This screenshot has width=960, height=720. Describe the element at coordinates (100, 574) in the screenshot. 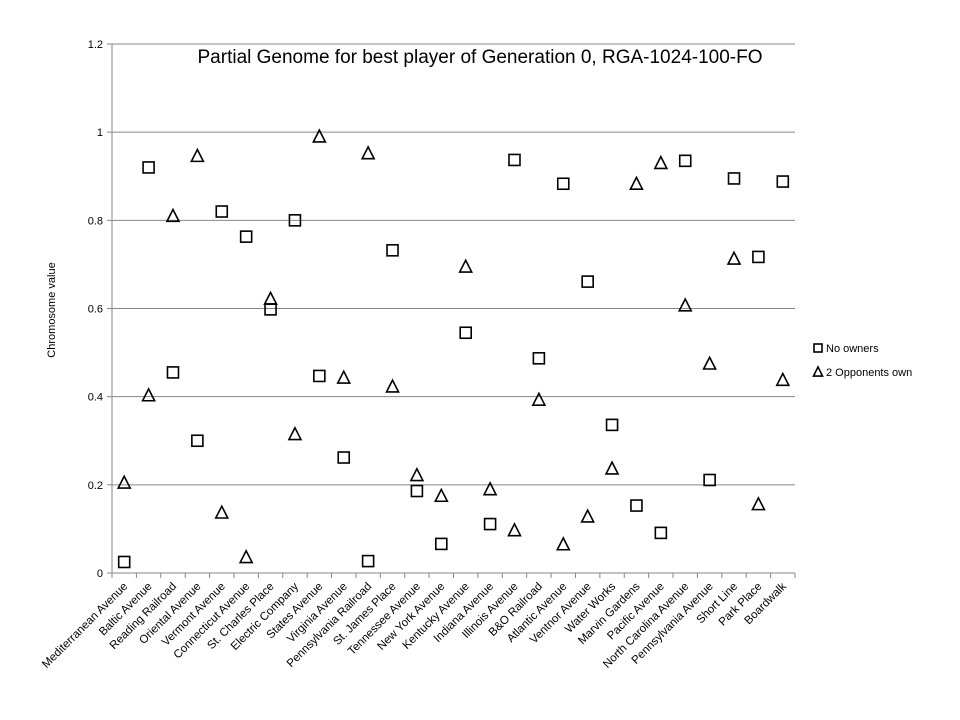

I see `y-tick-label: 0` at that location.